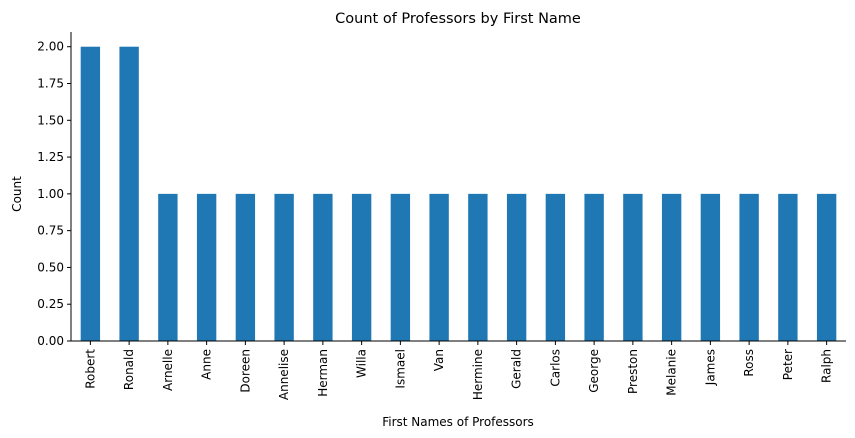 The width and height of the screenshot is (855, 438). I want to click on x-axis-title: First Names of Professors, so click(458, 422).